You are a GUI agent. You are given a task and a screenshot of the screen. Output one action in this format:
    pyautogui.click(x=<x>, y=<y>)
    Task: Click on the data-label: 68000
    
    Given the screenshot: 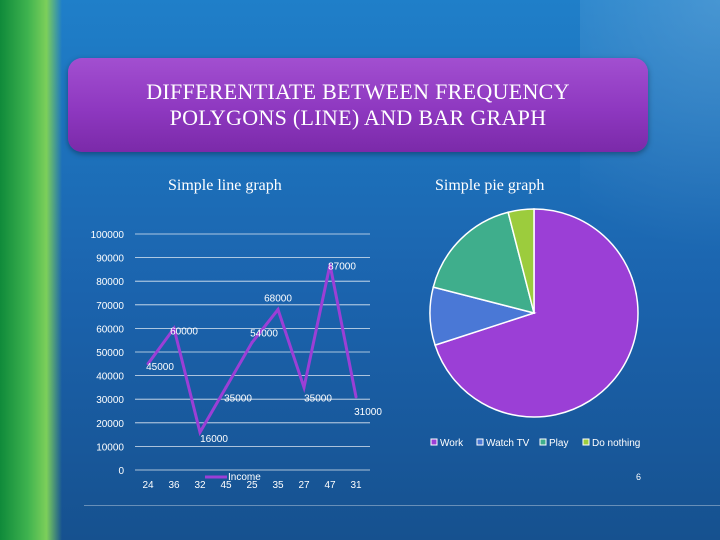 What is the action you would take?
    pyautogui.click(x=278, y=299)
    